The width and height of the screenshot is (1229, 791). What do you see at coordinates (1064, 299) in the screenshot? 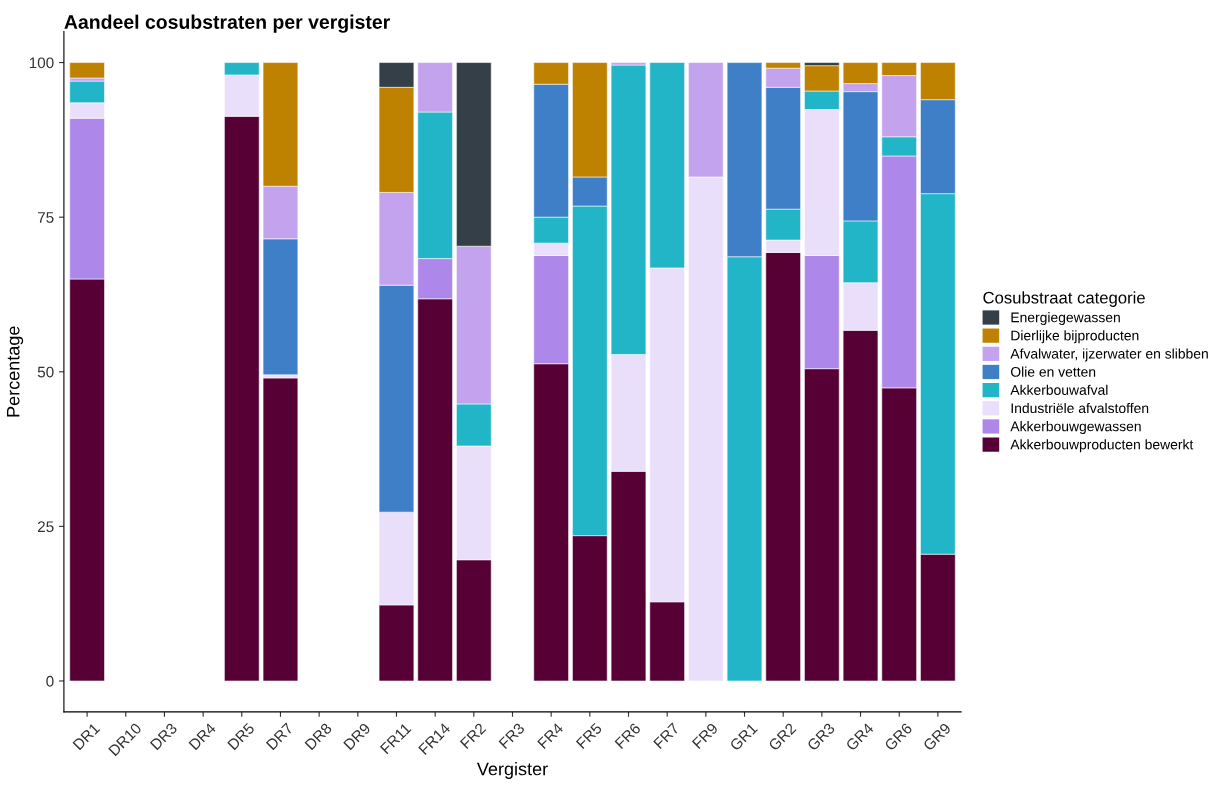
I see `legend-title: Cosubstraat categorie` at bounding box center [1064, 299].